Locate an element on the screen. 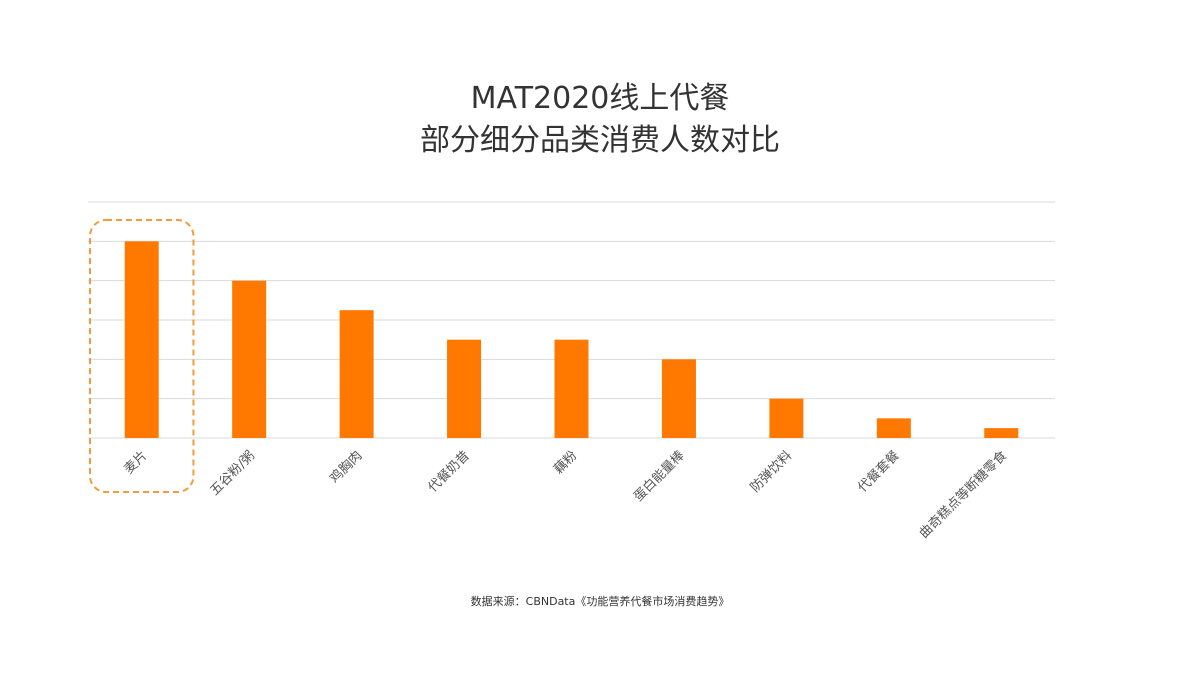 This screenshot has width=1200, height=675. x-tick-label: 藕粉 is located at coordinates (565, 462).